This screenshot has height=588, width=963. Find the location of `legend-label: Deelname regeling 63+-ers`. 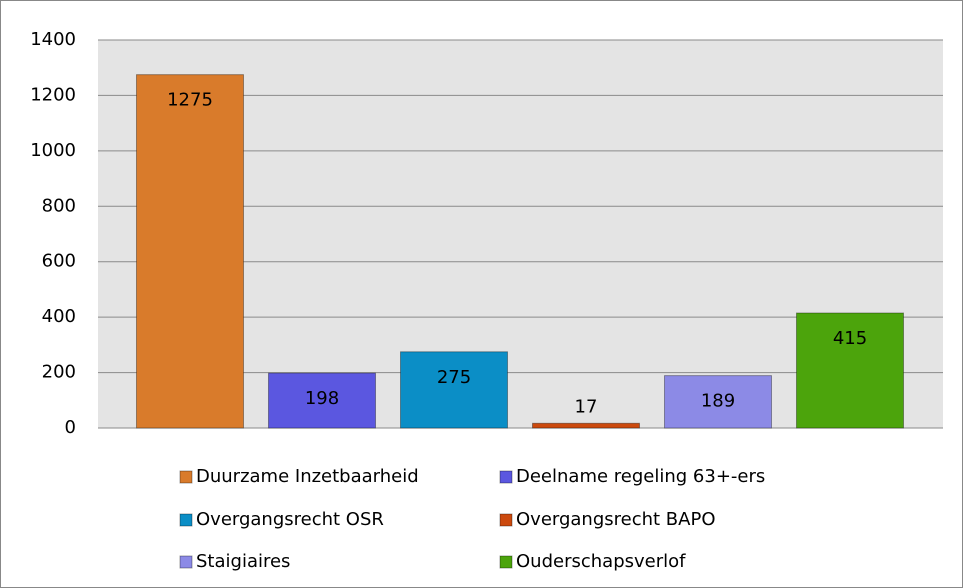

legend-label: Deelname regeling 63+-ers is located at coordinates (640, 476).